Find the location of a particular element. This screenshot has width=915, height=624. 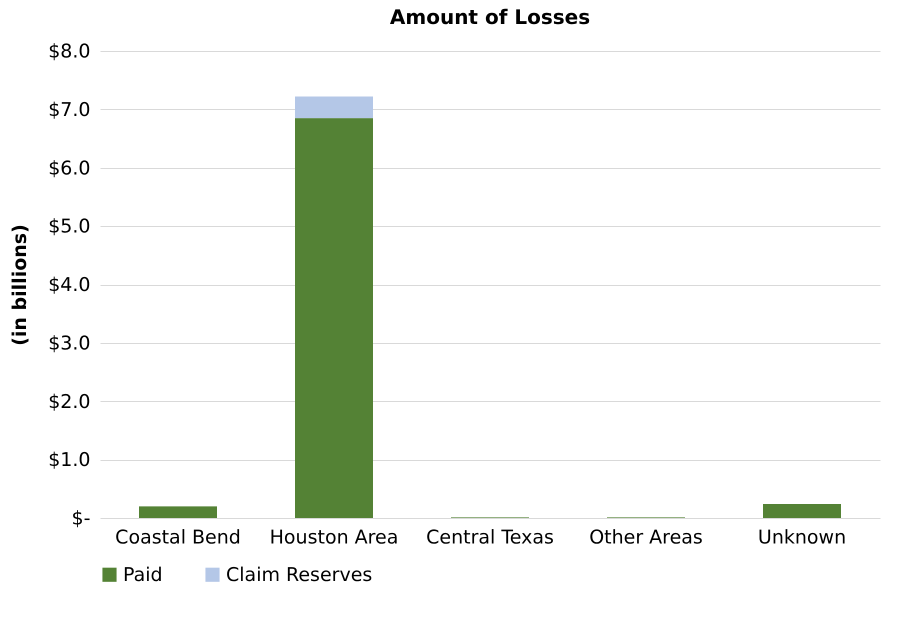

y-axis-title: (in billions) is located at coordinates (20, 285).